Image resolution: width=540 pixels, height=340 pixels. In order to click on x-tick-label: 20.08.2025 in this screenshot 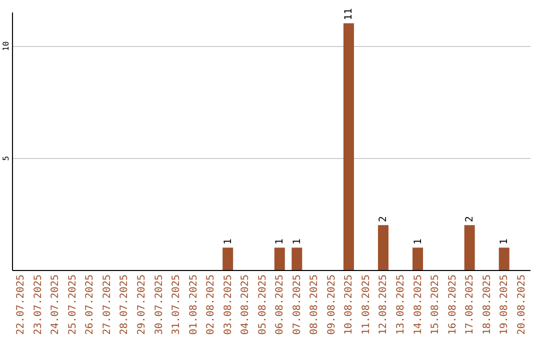, I will do `click(522, 304)`.